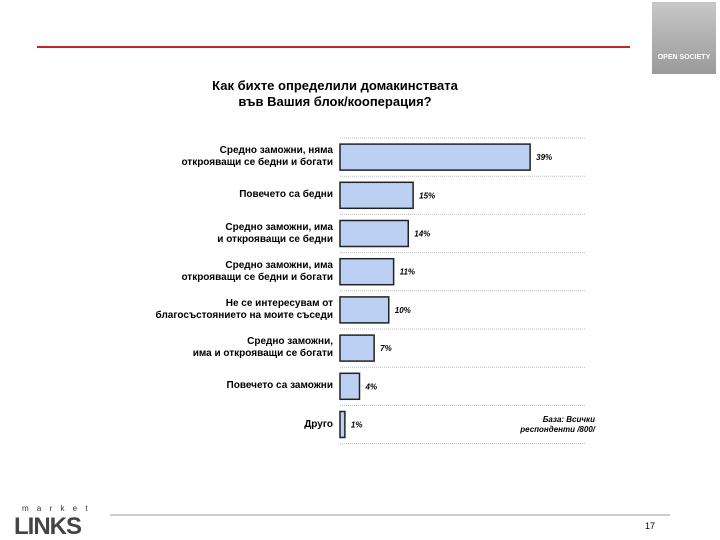 The width and height of the screenshot is (720, 540). I want to click on logo-text: LINKS, so click(48, 526).